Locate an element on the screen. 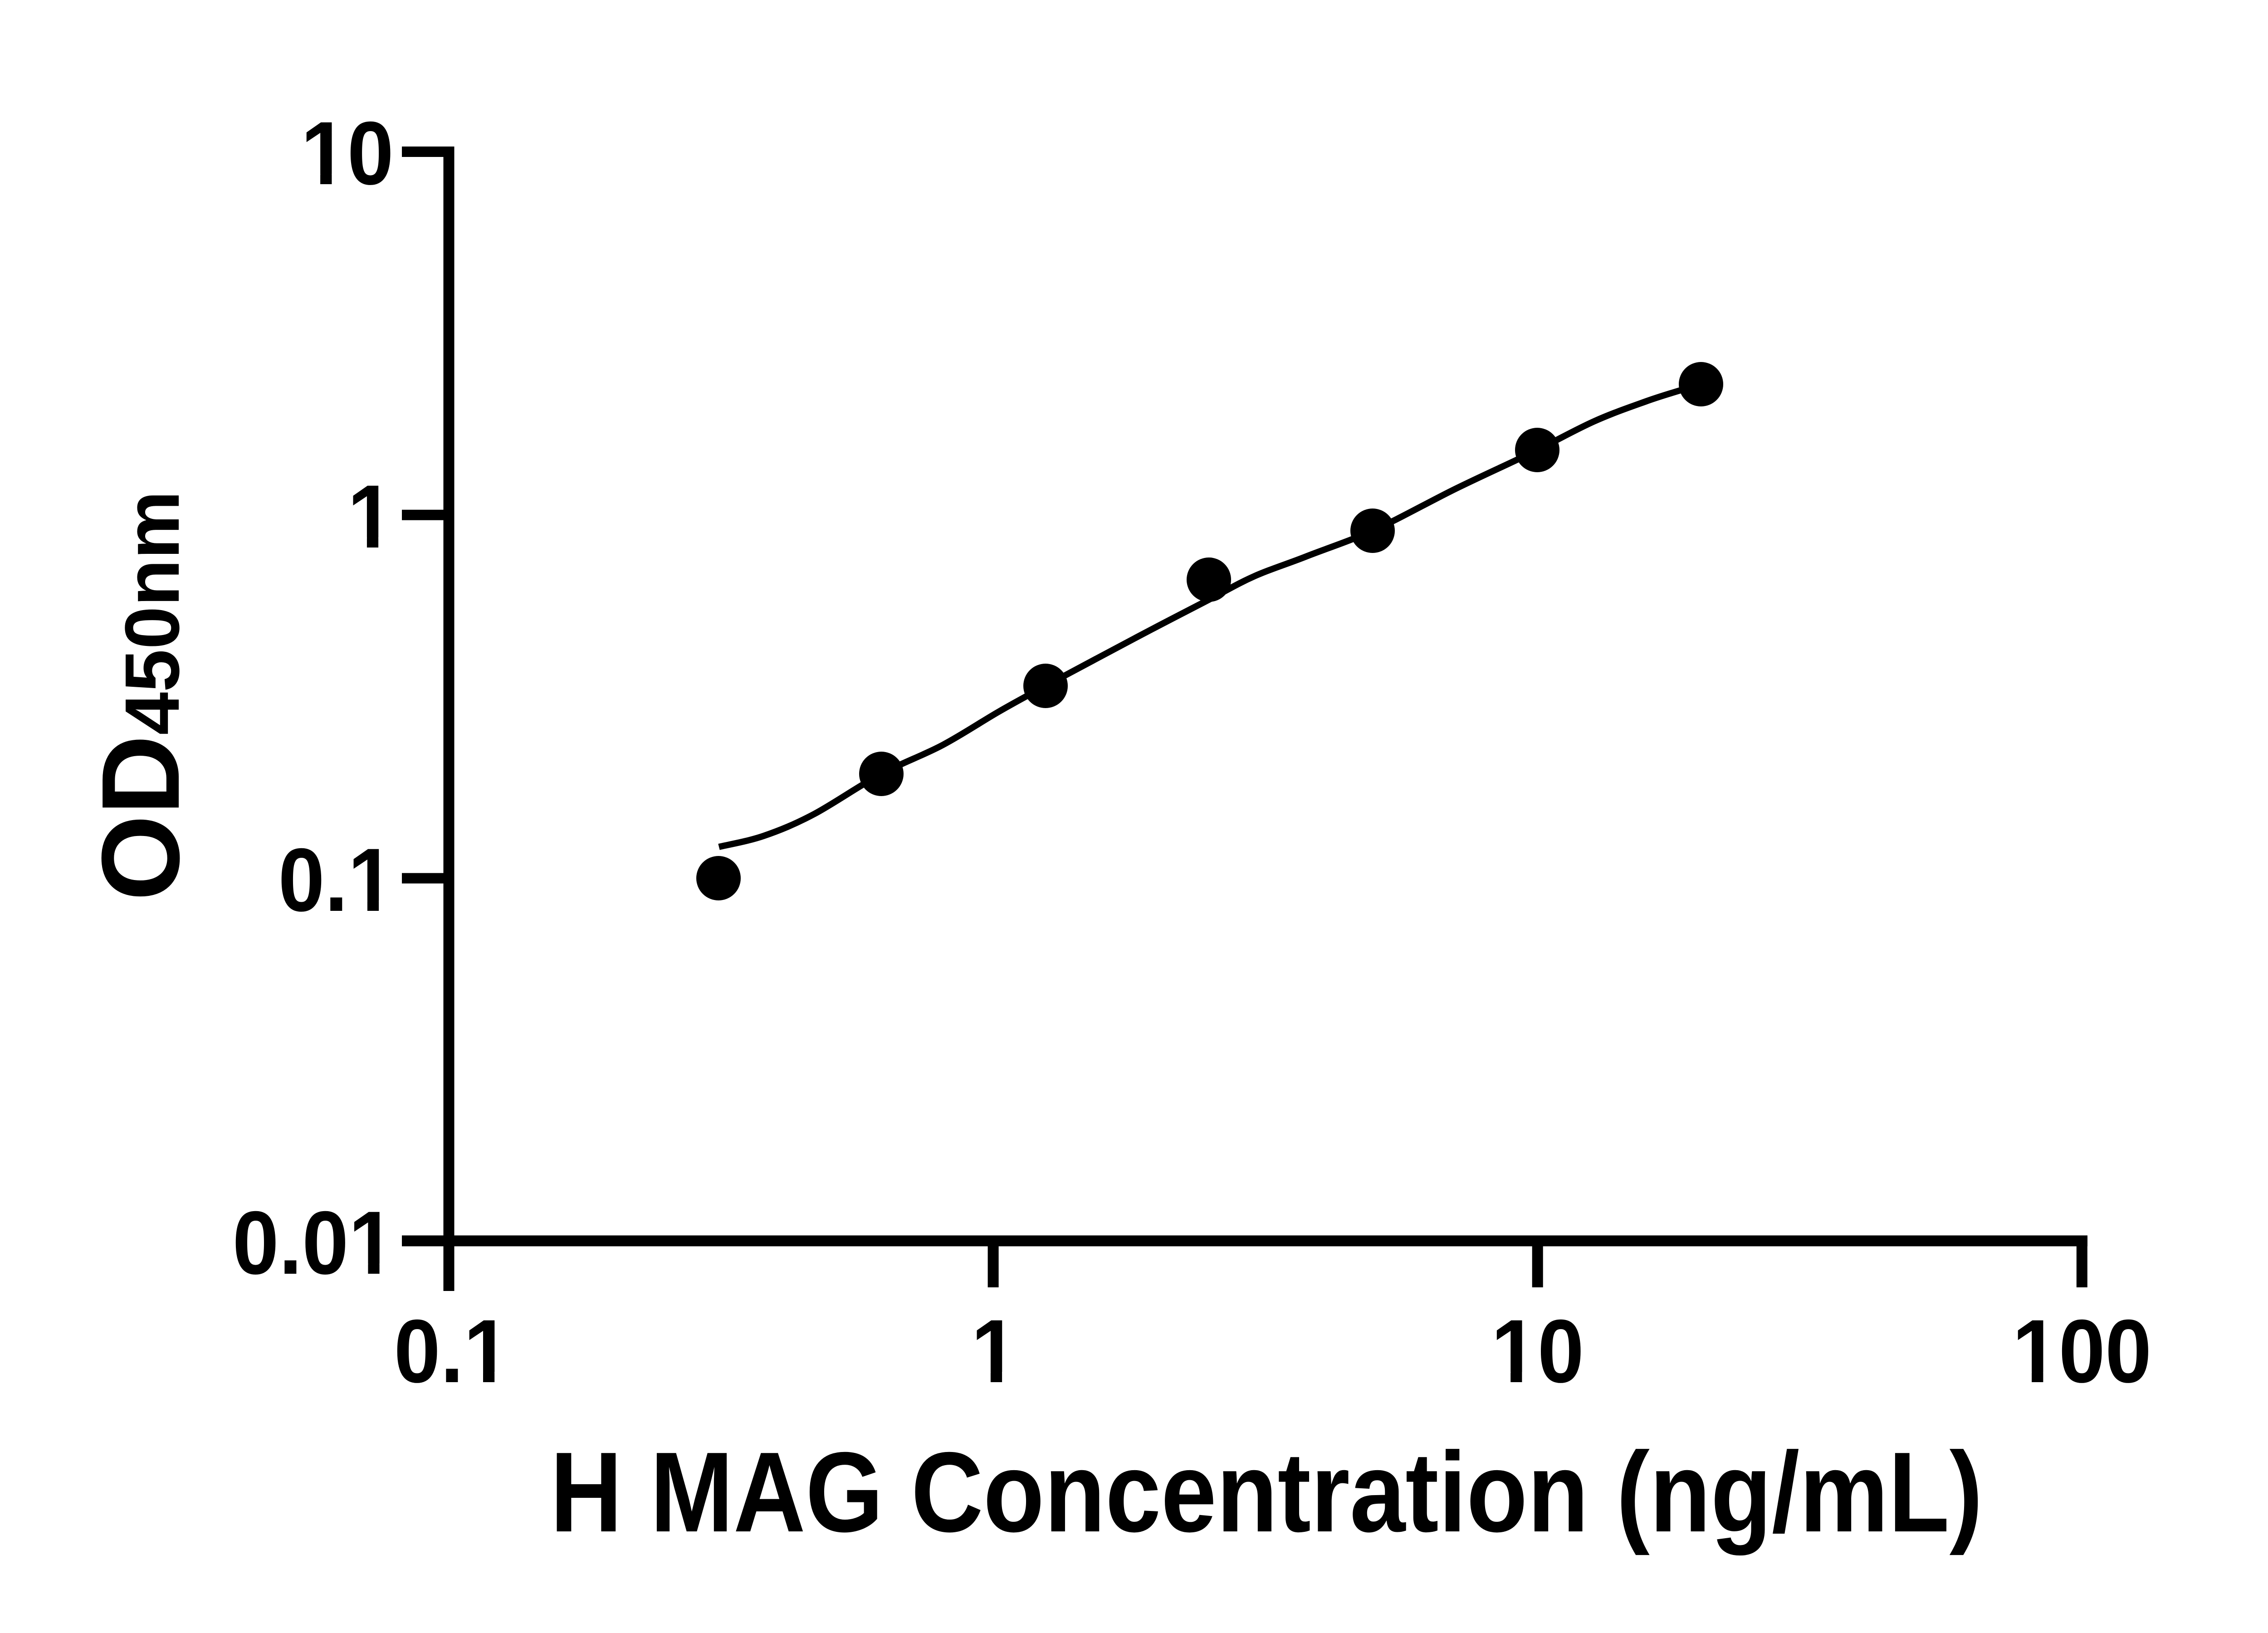 The width and height of the screenshot is (2268, 1633). svg-text: H MAG Concentration (ng/mL) is located at coordinates (1266, 1492).